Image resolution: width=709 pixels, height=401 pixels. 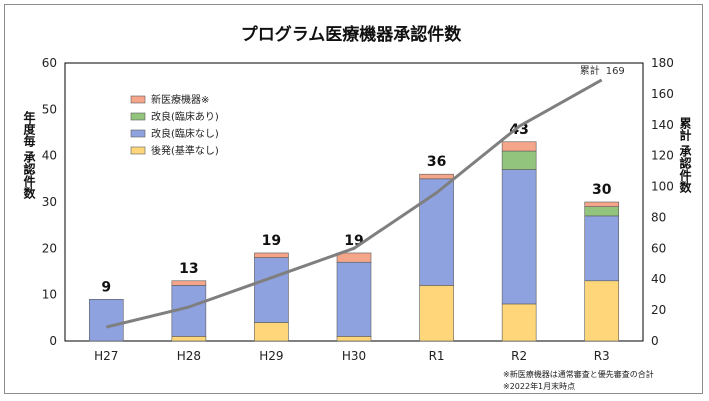 What do you see at coordinates (106, 356) in the screenshot?
I see `x-tick-label: H27` at bounding box center [106, 356].